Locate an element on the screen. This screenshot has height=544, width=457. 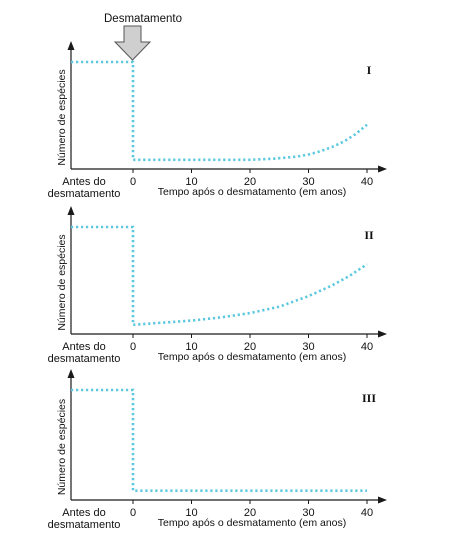
panel-label: III is located at coordinates (369, 398).